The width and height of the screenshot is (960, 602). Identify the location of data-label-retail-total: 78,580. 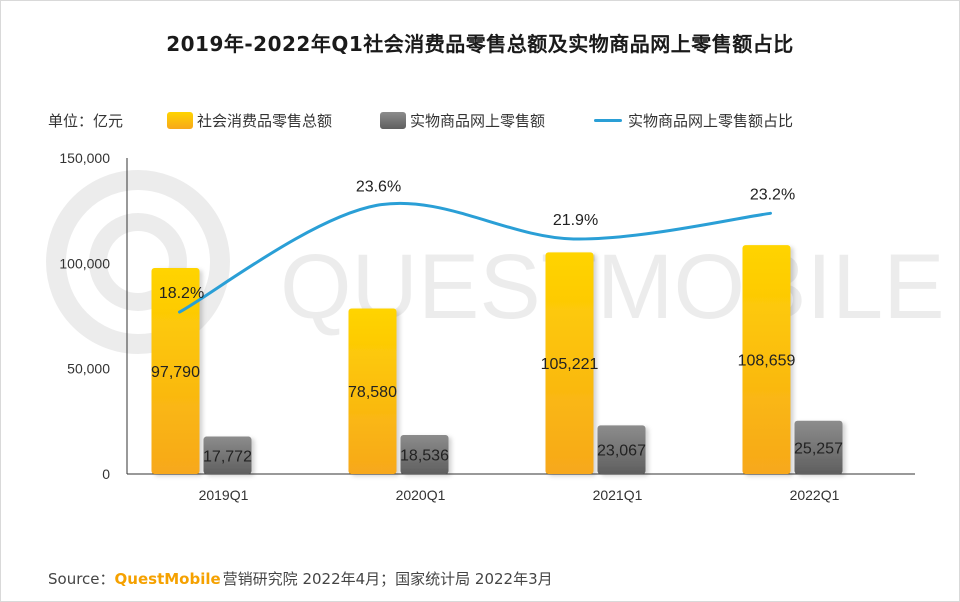
(372, 392).